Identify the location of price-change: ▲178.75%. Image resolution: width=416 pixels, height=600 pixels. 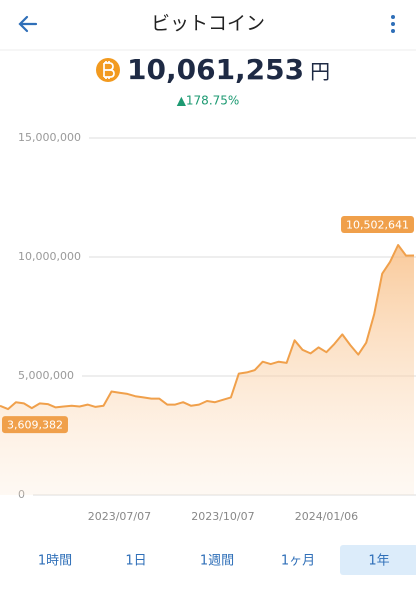
(208, 101).